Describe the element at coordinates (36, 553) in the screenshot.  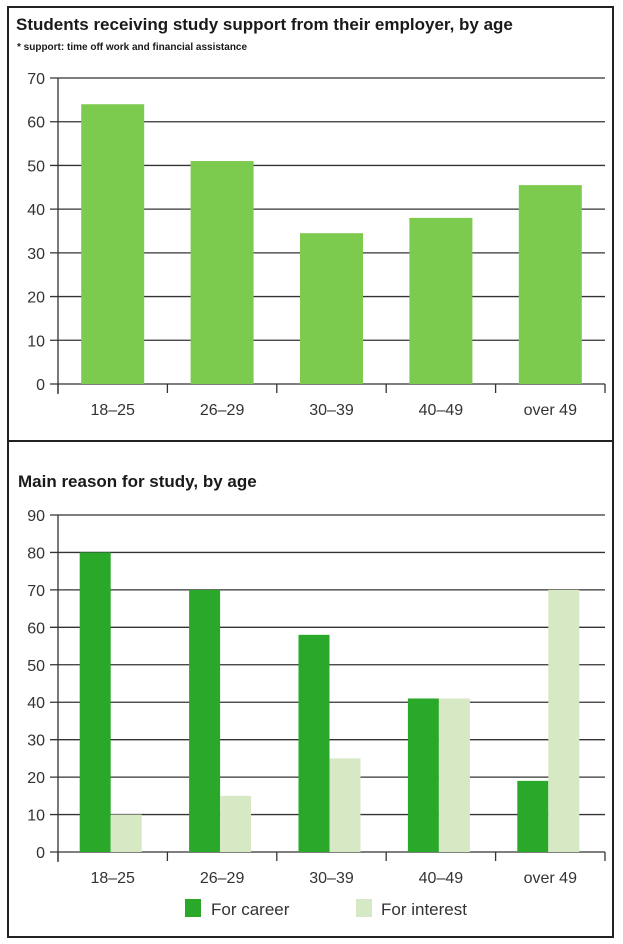
I see `y-tick-label: 80` at that location.